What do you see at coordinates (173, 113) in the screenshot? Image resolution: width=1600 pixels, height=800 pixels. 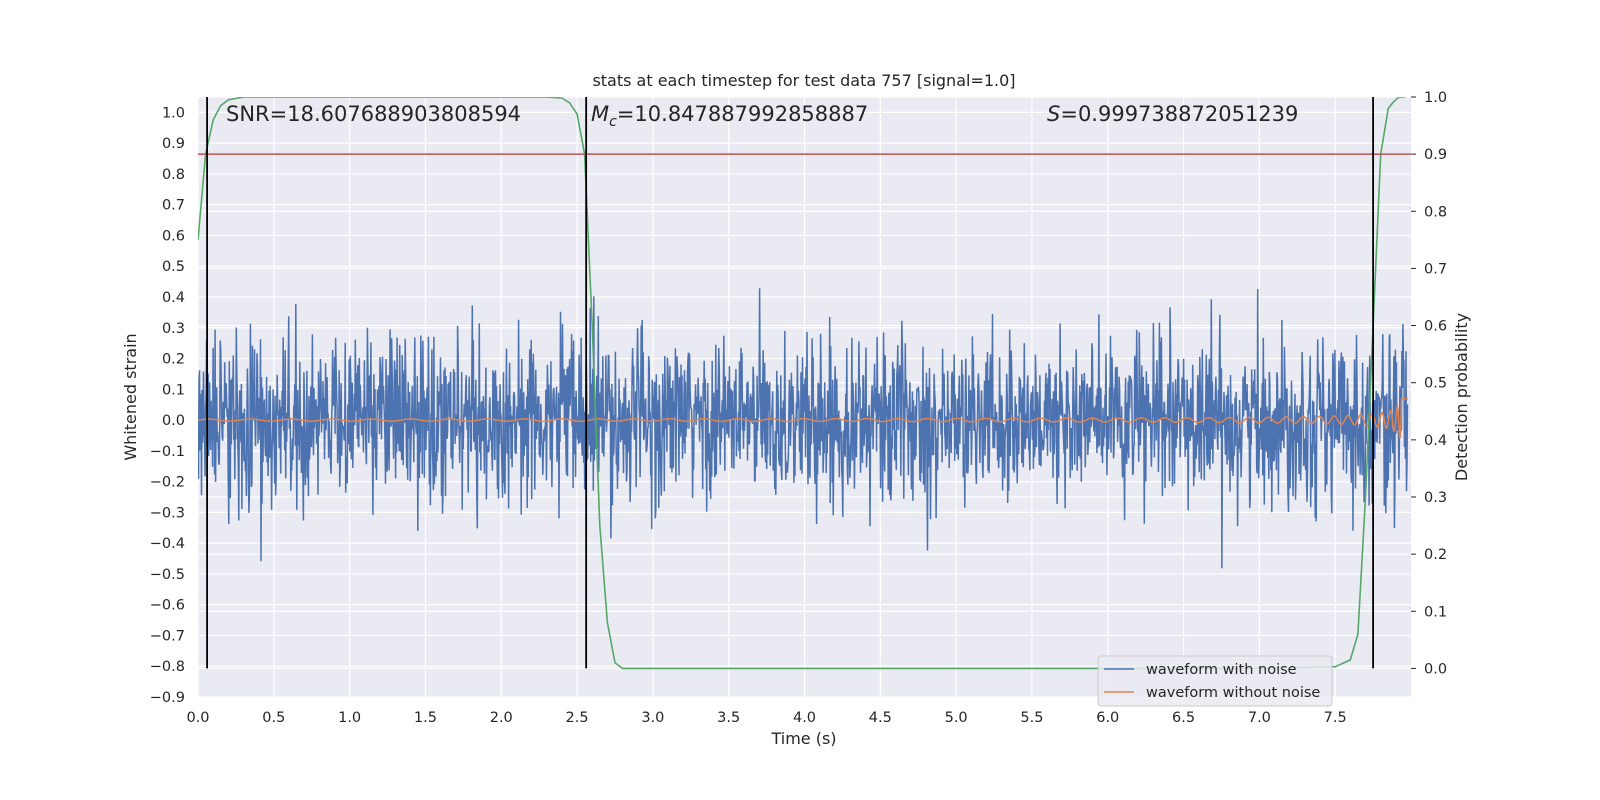 I see `y-tick-label: 1.0` at bounding box center [173, 113].